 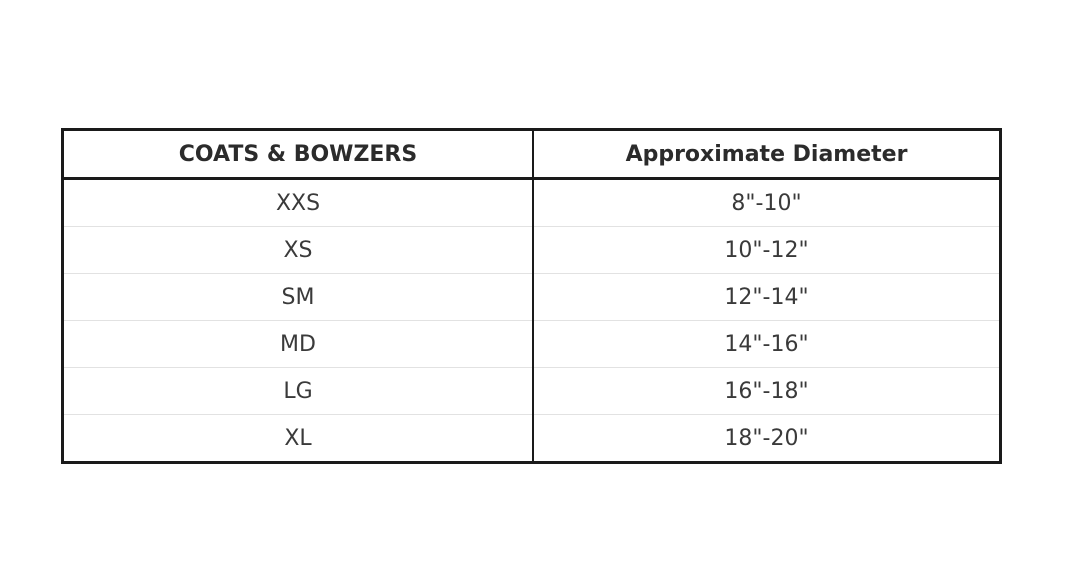 What do you see at coordinates (298, 391) in the screenshot?
I see `size-cell: LG` at bounding box center [298, 391].